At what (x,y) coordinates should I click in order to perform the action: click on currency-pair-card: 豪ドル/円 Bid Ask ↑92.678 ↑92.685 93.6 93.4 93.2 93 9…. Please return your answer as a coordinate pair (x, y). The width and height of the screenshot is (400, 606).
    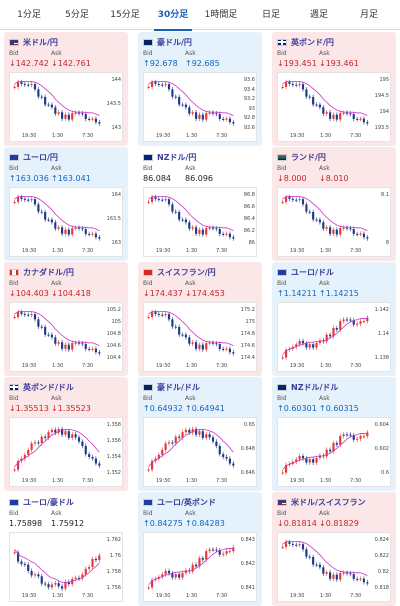
    Looking at the image, I should click on (200, 89).